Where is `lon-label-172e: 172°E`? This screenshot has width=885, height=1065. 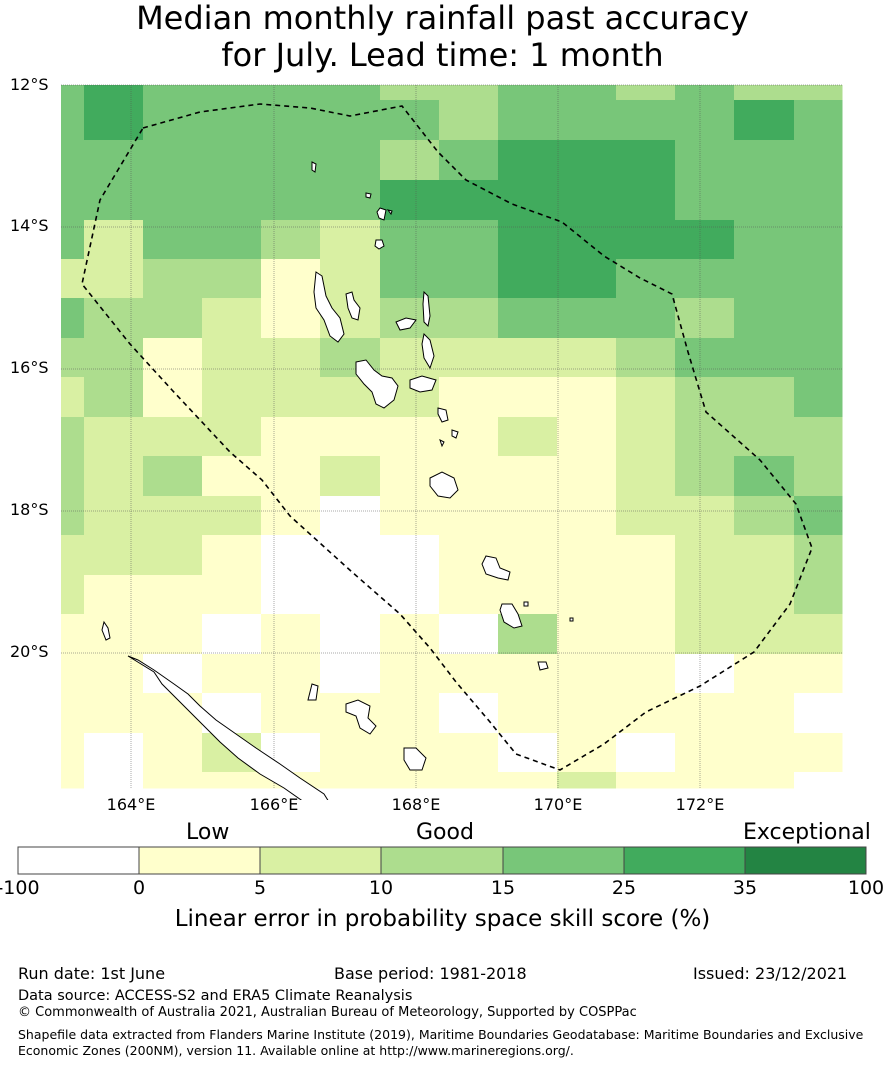
lon-label-172e: 172°E is located at coordinates (700, 804).